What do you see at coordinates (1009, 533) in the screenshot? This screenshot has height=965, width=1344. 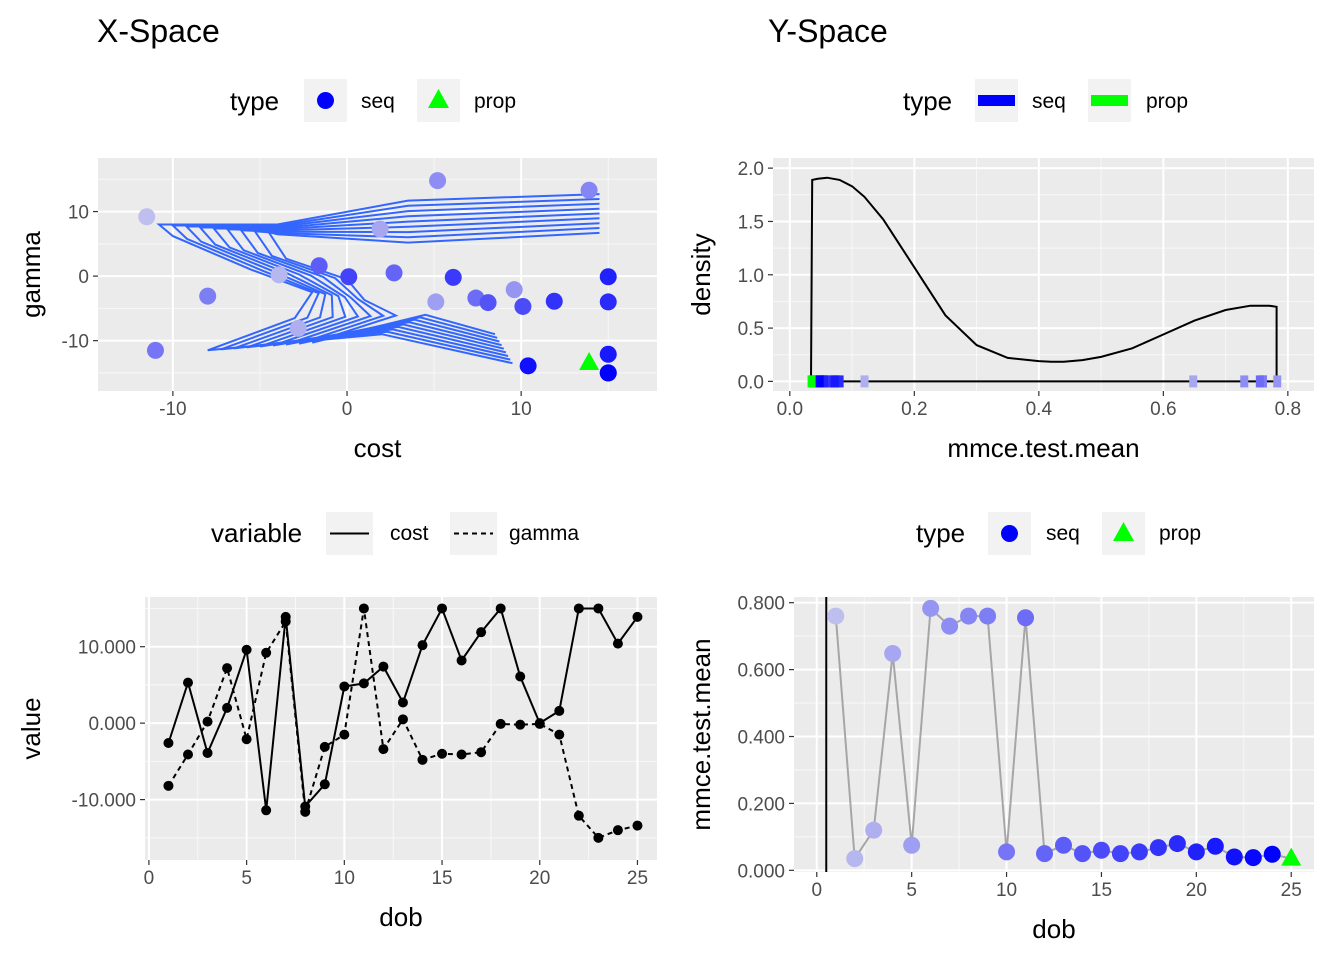 I see `legend-p4-key-seq` at bounding box center [1009, 533].